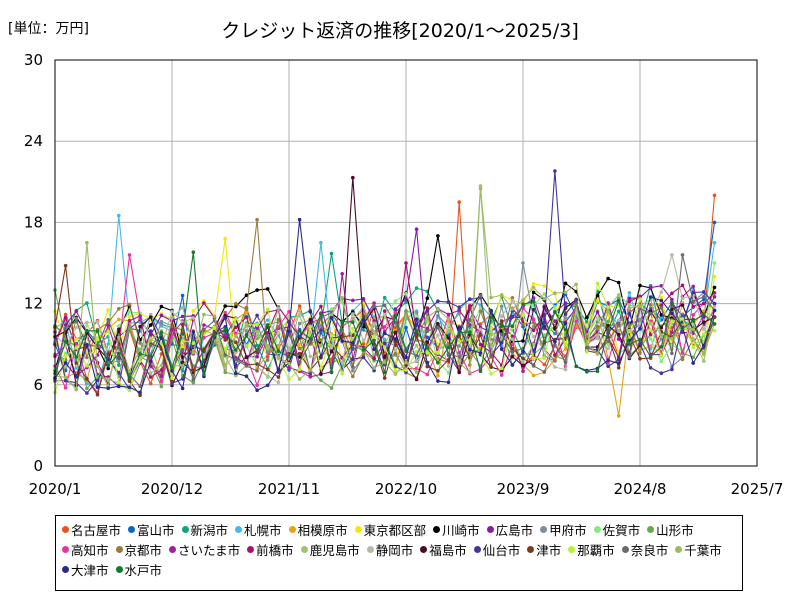 This screenshot has height=600, width=800. Describe the element at coordinates (334, 550) in the screenshot. I see `legend-label: 鹿児島市` at that location.